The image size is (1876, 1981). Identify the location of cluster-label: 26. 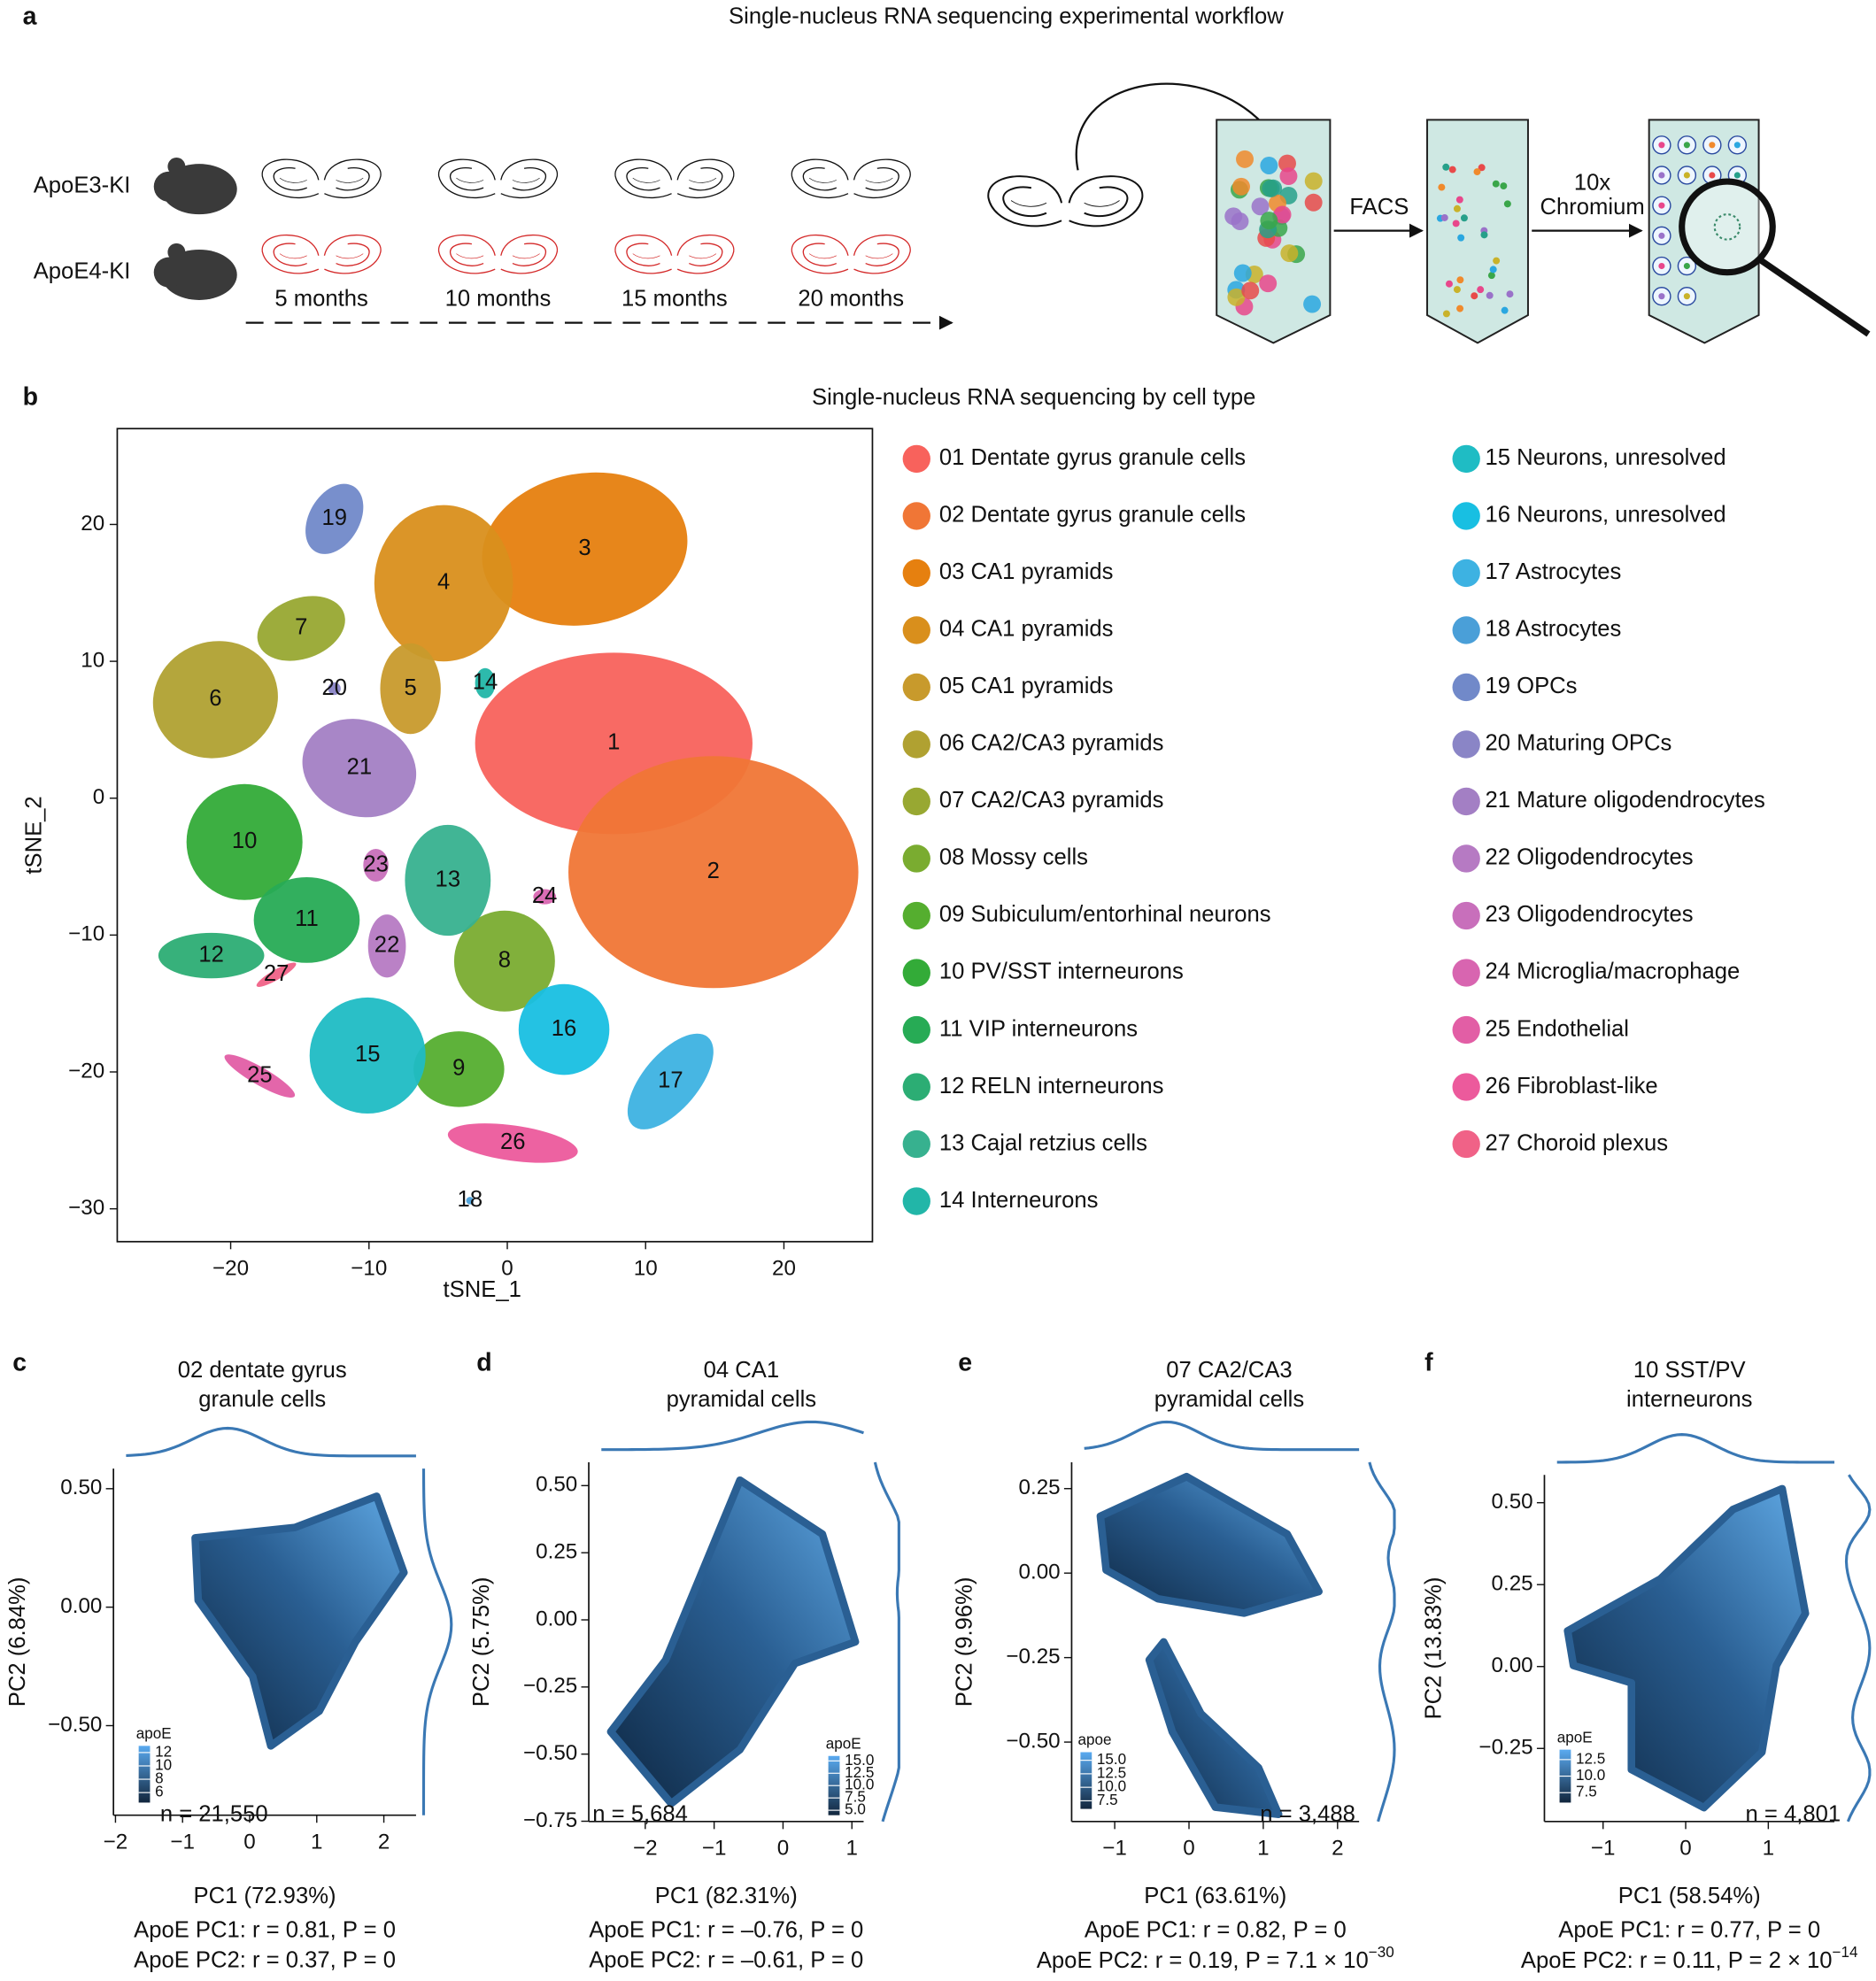
(513, 1141).